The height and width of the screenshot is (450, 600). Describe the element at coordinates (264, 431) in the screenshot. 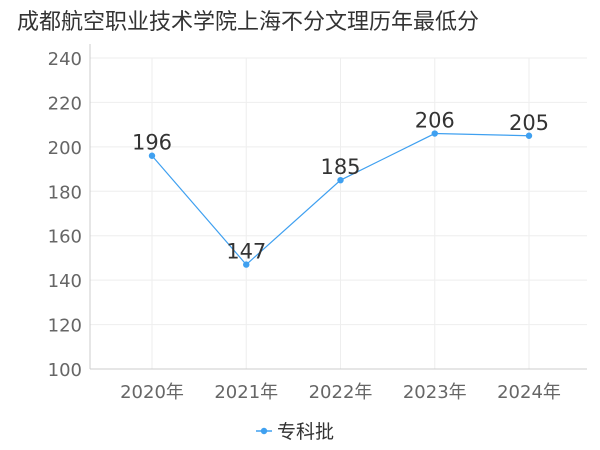

I see `legend-marker` at that location.